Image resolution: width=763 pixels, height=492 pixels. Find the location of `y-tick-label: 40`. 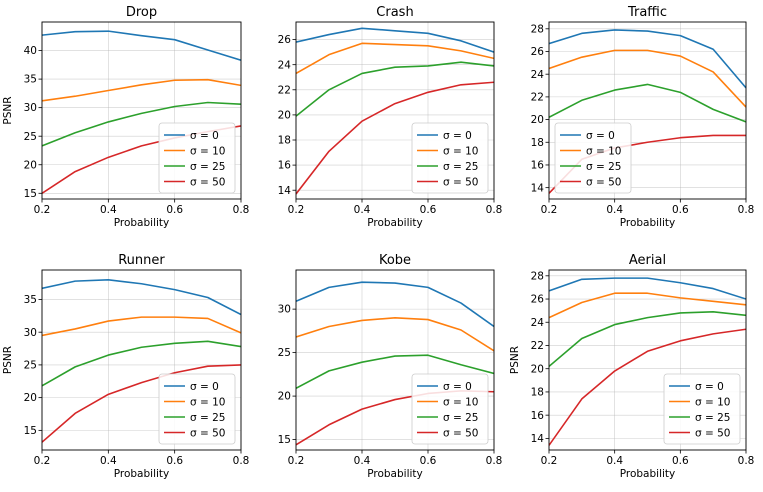

y-tick-label: 40 is located at coordinates (30, 51).